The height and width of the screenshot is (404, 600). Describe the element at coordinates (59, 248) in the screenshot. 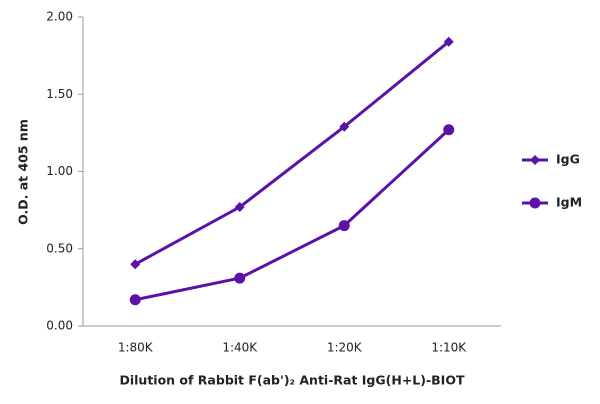

I see `y-tick-label: 0.50` at that location.